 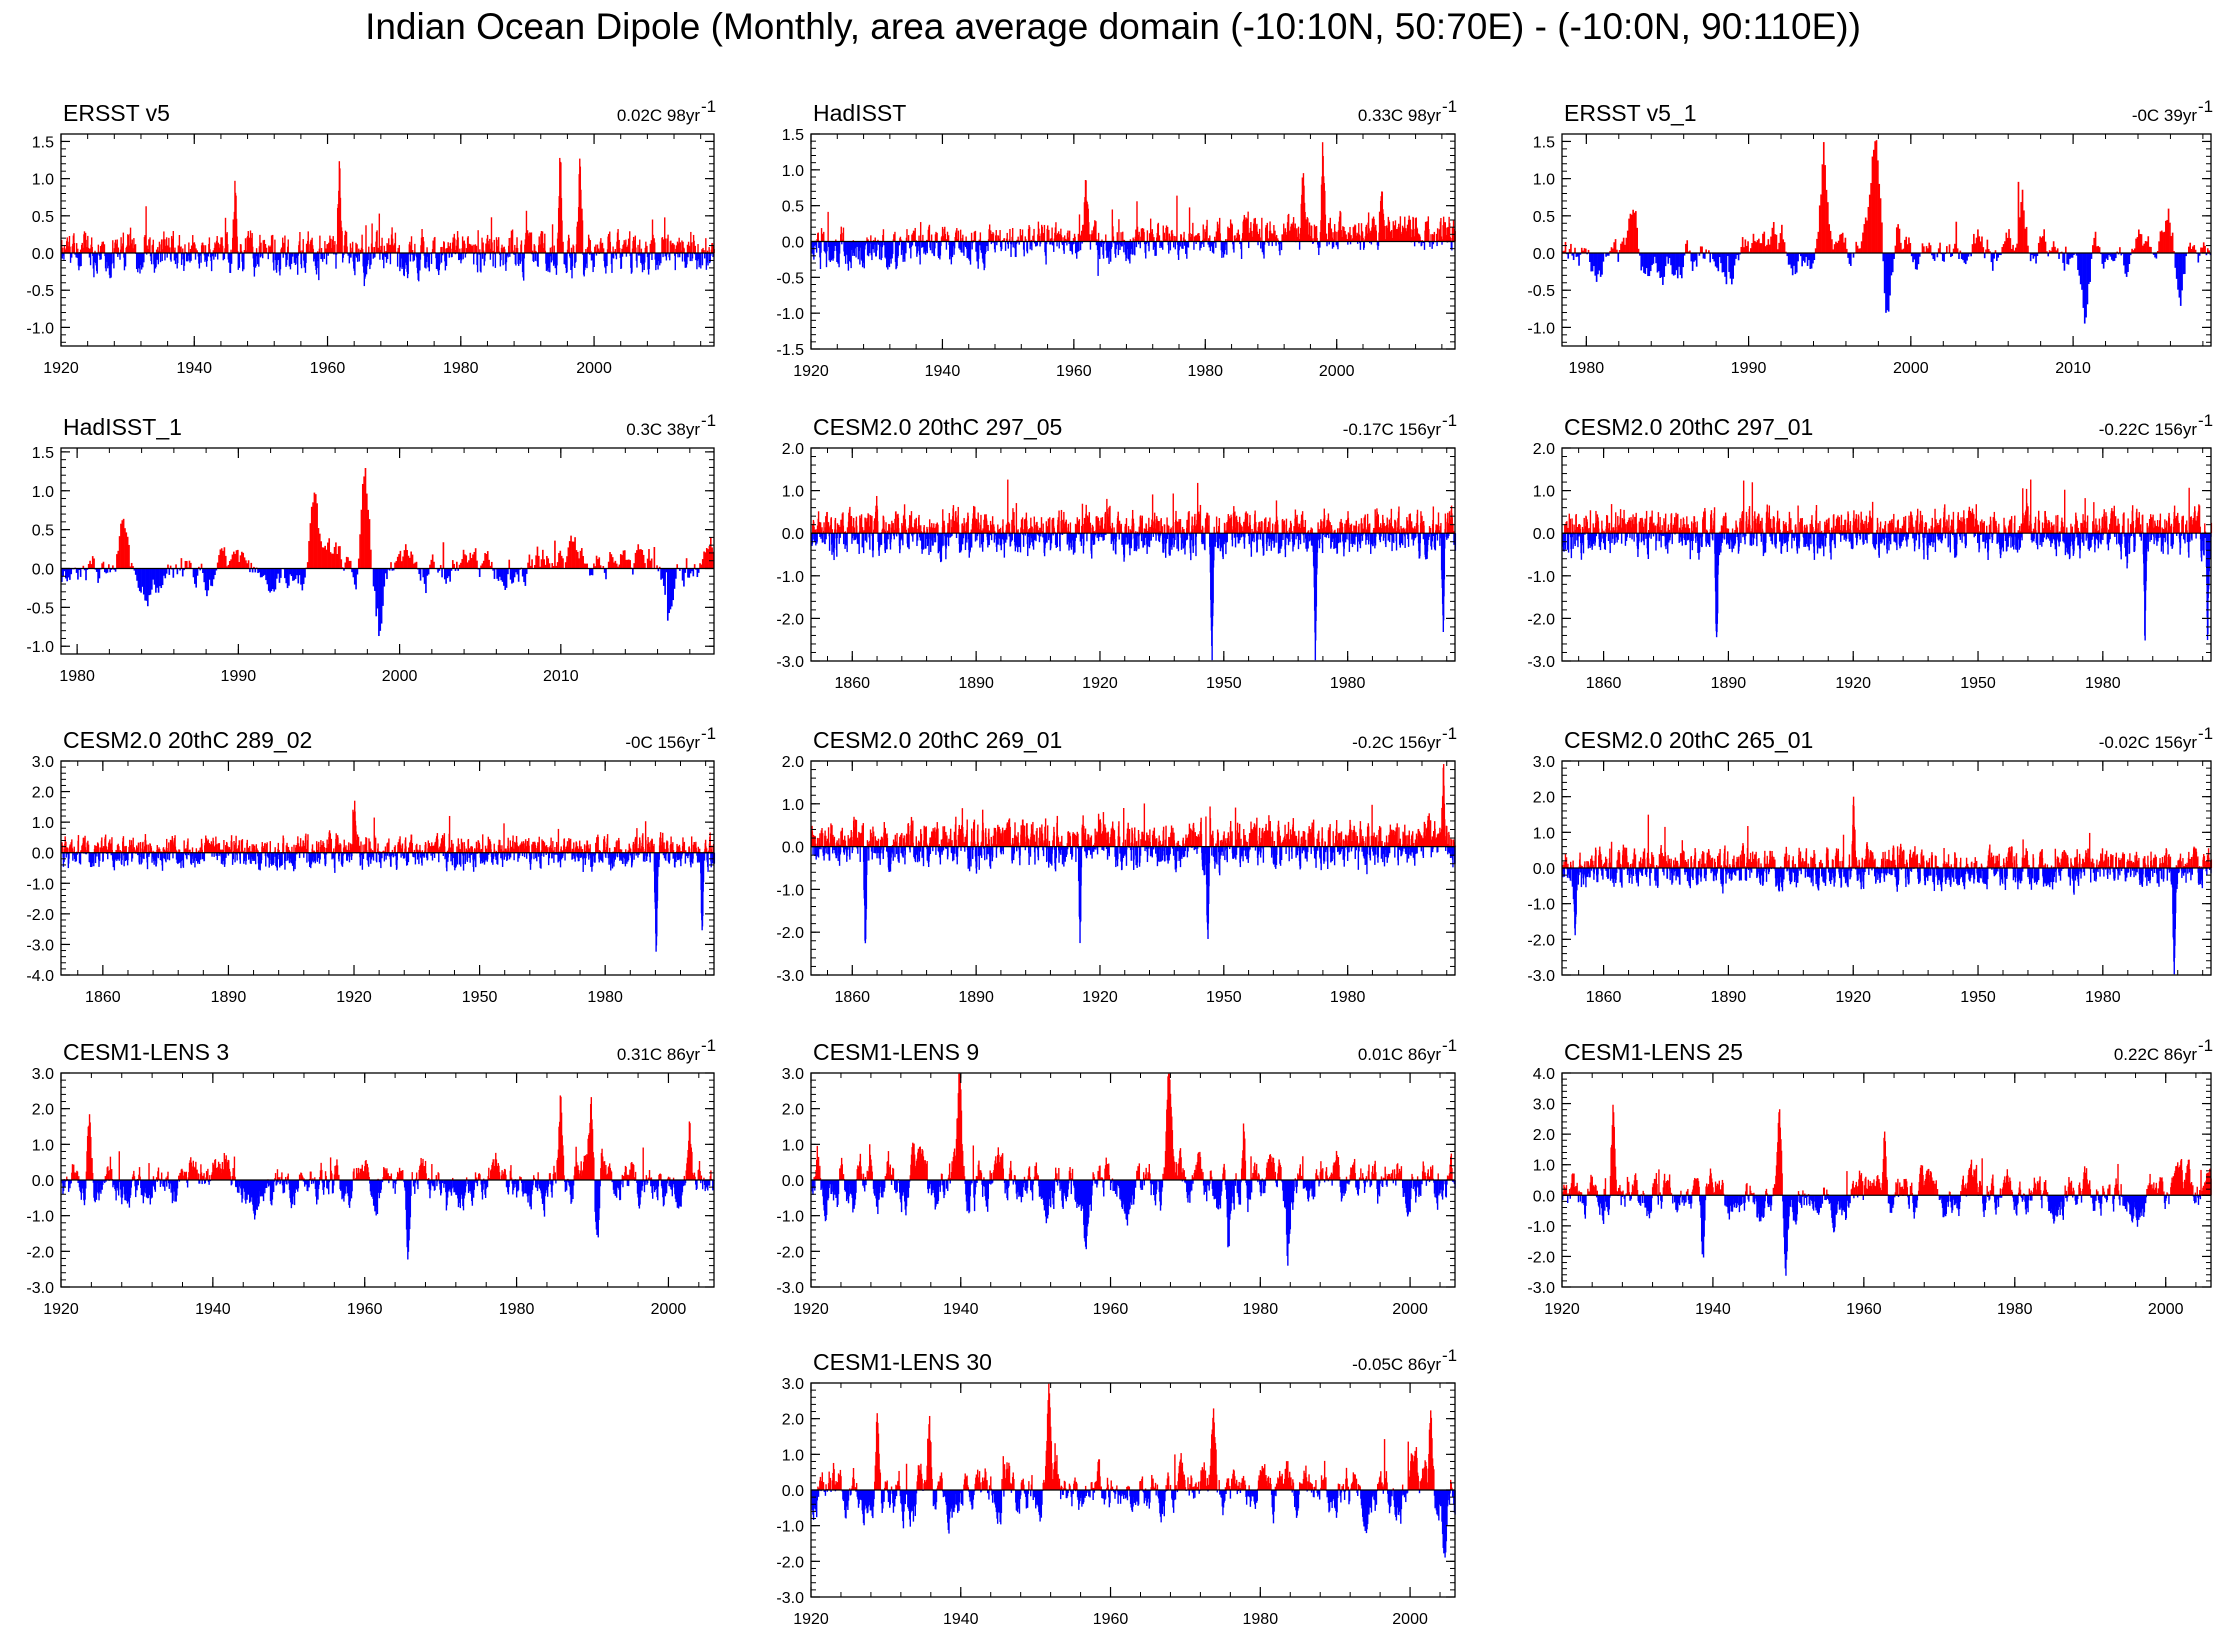 What do you see at coordinates (40, 647) in the screenshot?
I see `y-tick-label: -1.0` at bounding box center [40, 647].